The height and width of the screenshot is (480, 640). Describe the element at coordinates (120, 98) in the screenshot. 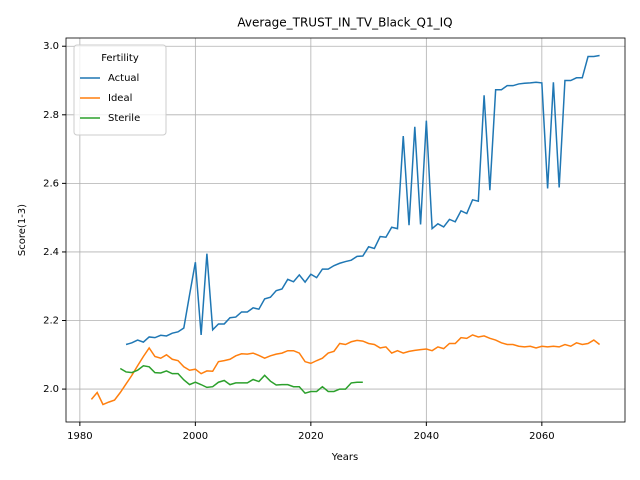

I see `legend-label: Ideal` at that location.